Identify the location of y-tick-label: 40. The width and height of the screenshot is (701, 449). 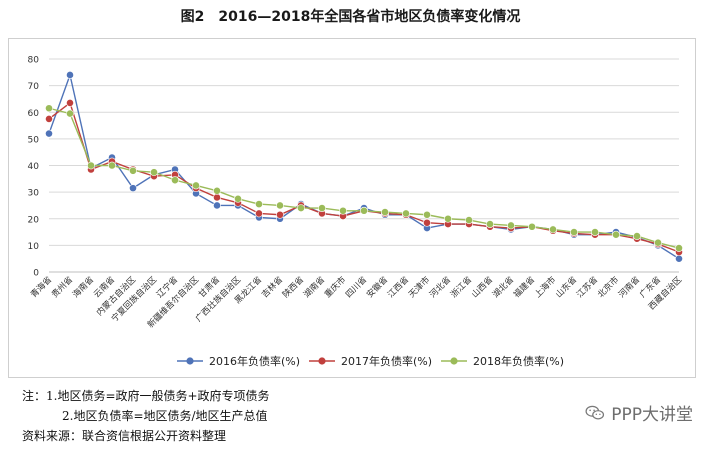
(34, 167).